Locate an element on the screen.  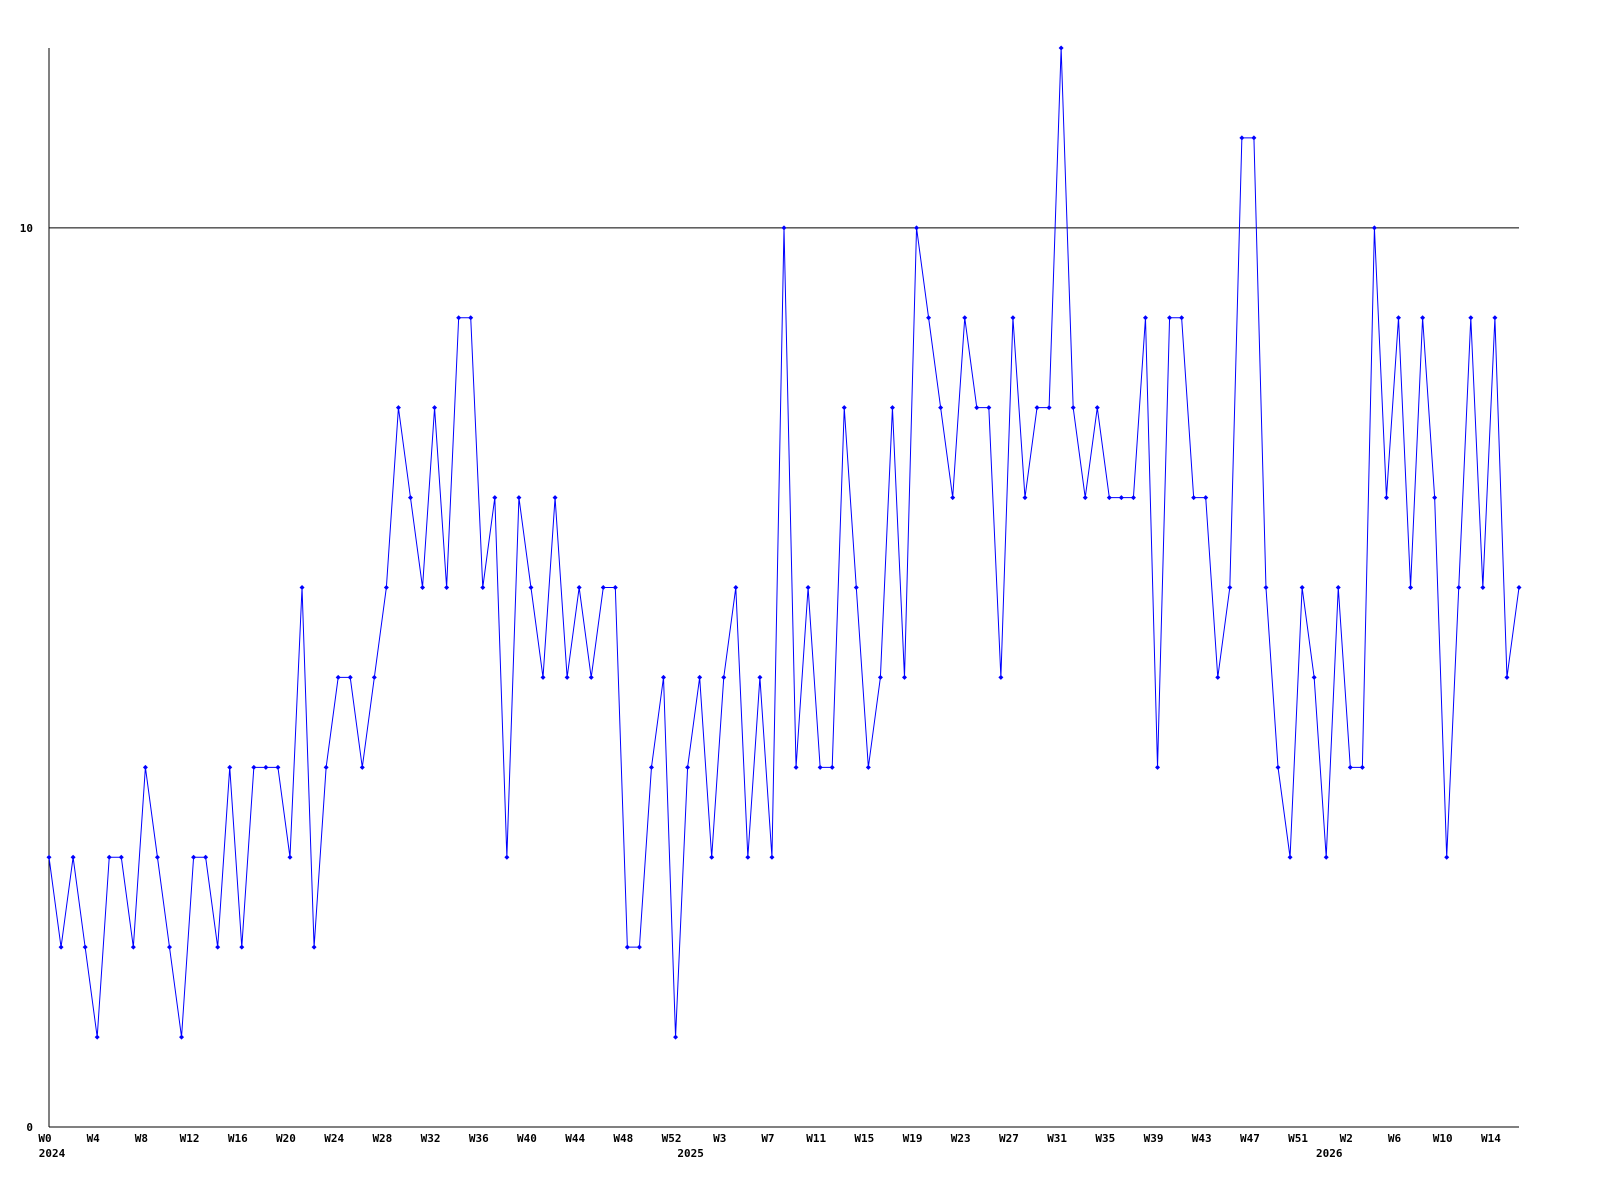
x-tick-label: W11 is located at coordinates (816, 1138).